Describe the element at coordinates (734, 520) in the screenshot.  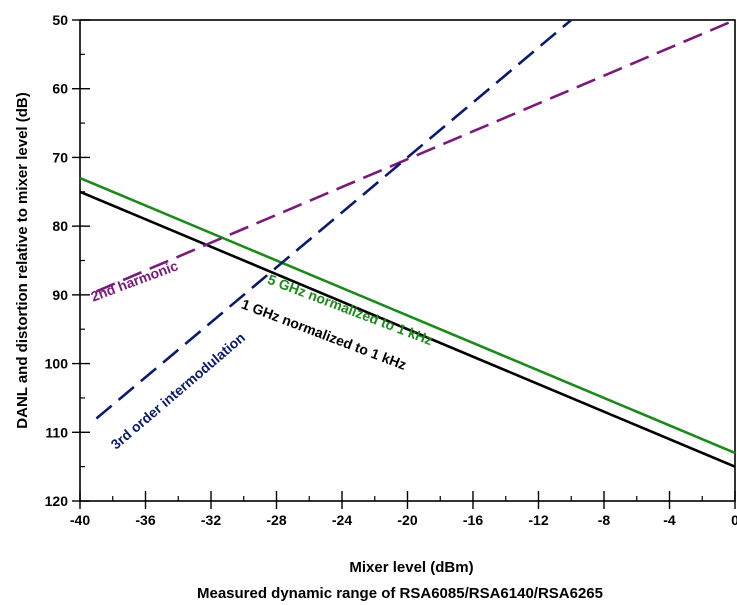
I see `x-tick-label: 0` at that location.